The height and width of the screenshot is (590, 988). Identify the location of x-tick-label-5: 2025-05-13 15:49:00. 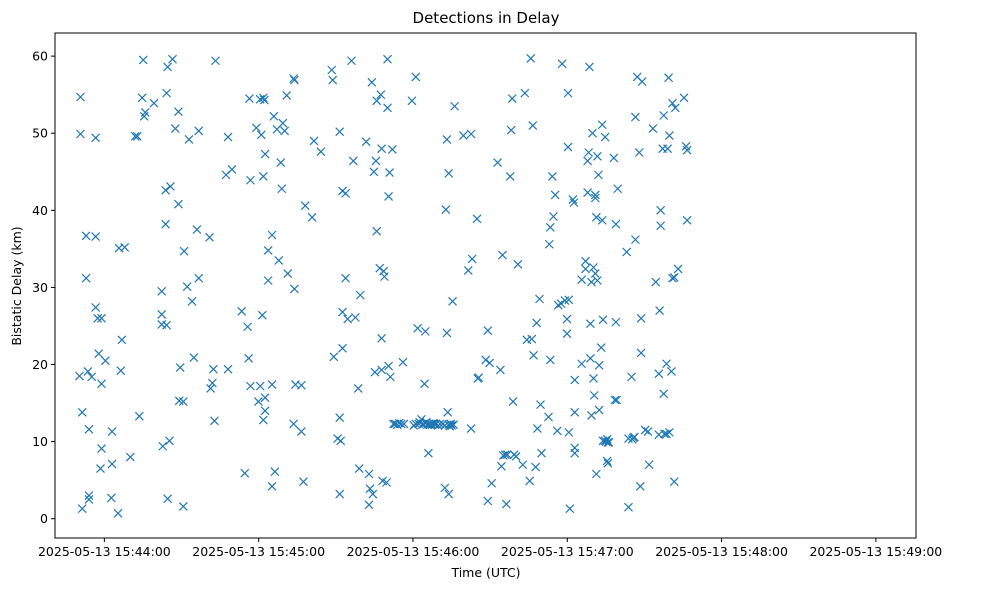
(875, 551).